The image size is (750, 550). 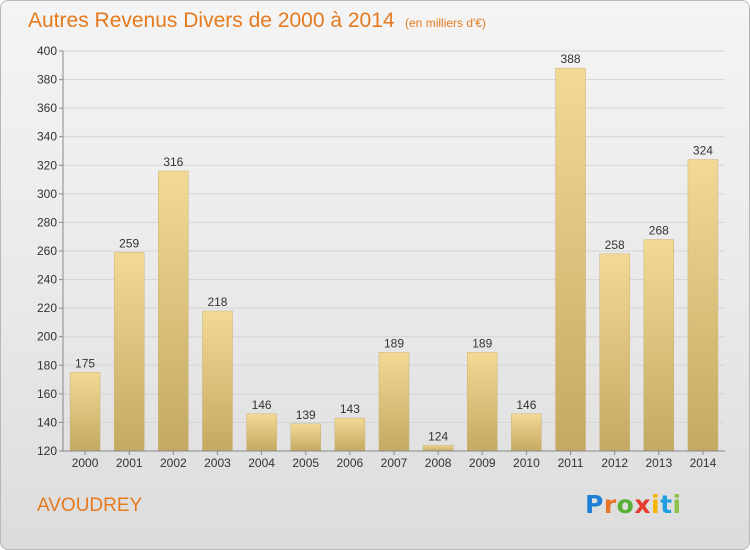 I want to click on data-label: 139, so click(x=306, y=415).